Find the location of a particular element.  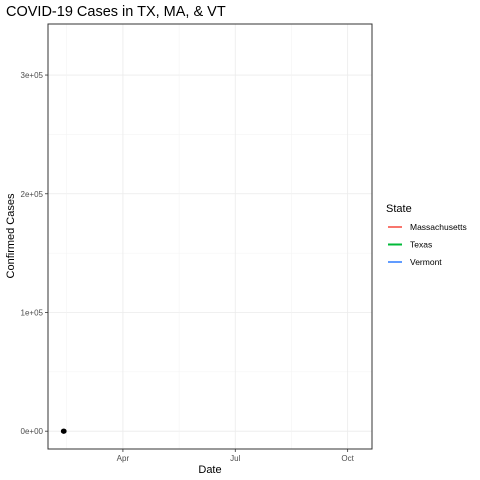

data-points is located at coordinates (63, 431).